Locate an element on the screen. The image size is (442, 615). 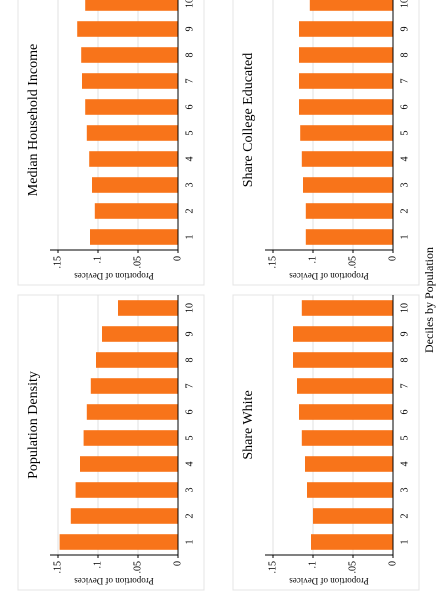
chart-title: Median Household Income is located at coordinates (33, 120).